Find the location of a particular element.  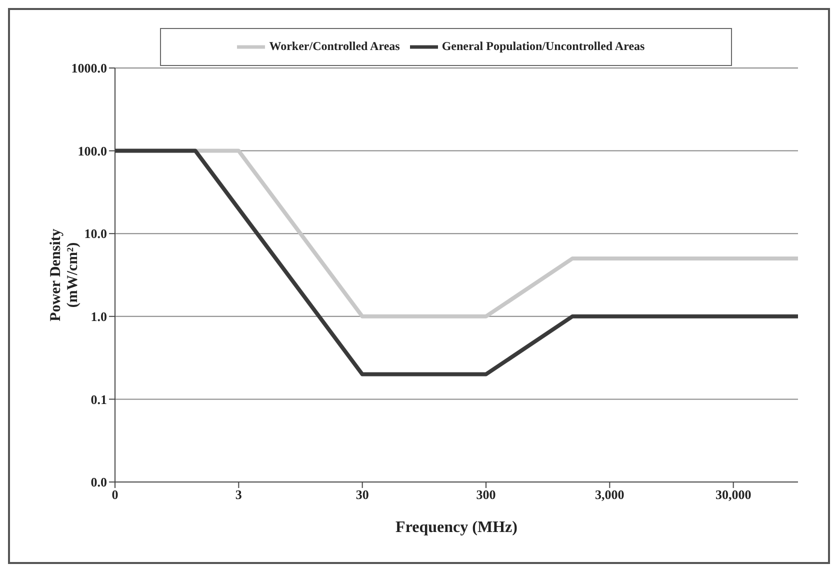

y-tick-label: 1000.0 is located at coordinates (89, 68).